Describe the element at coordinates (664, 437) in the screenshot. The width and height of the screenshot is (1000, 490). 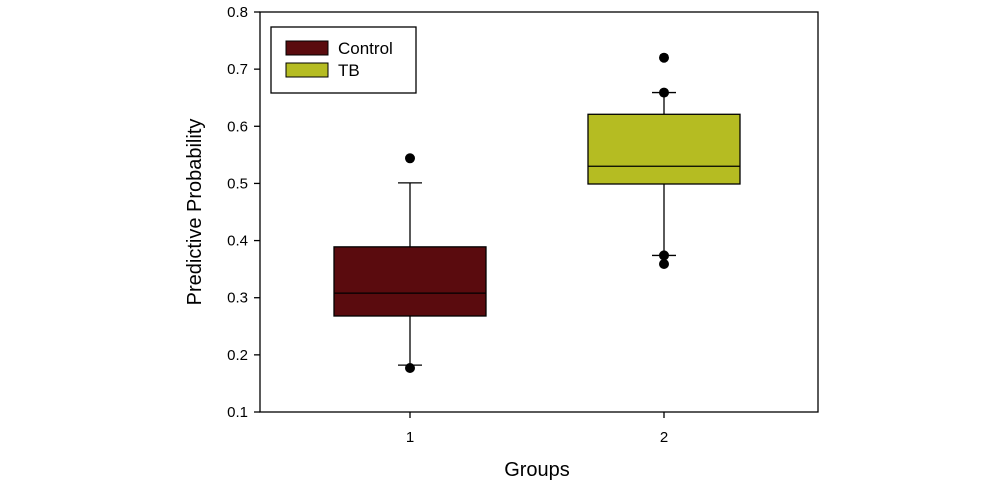
I see `x-tick-label: 2` at that location.